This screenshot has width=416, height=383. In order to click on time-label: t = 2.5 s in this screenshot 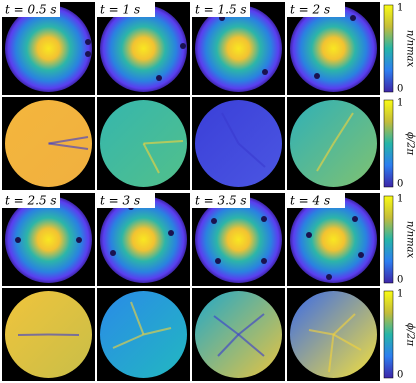, I will do `click(31, 201)`.